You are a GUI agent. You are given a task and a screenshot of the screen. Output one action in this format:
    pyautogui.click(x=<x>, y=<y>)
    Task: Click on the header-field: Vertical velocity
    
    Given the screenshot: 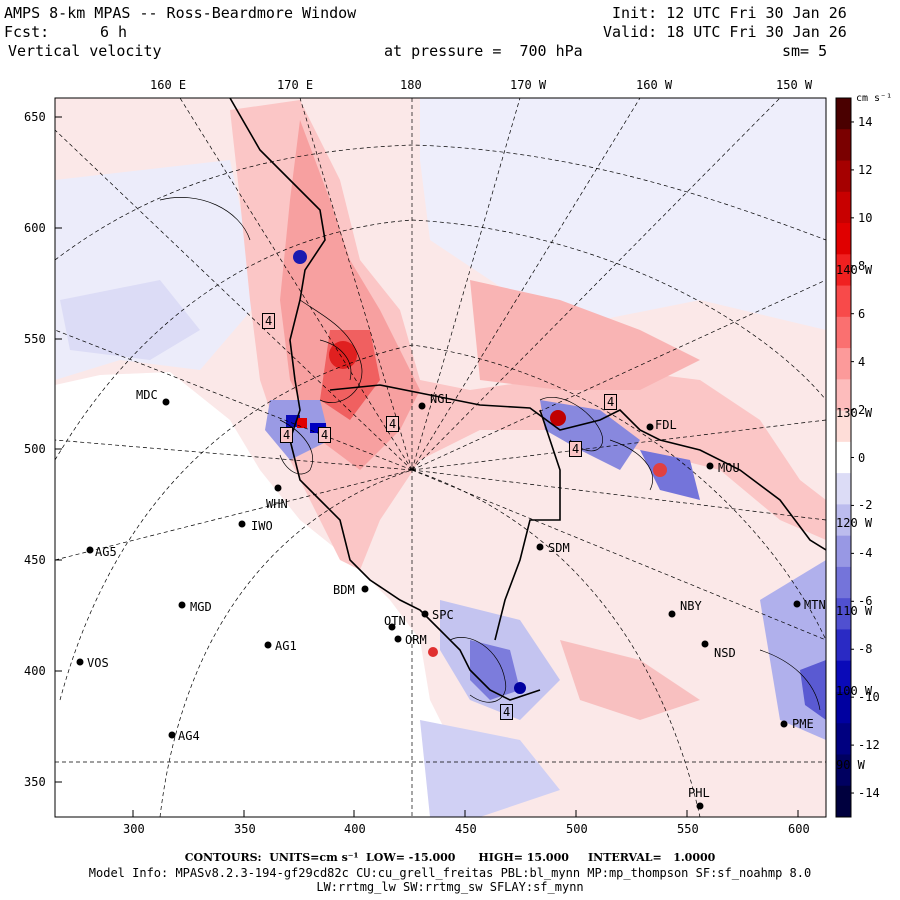 What is the action you would take?
    pyautogui.click(x=85, y=51)
    